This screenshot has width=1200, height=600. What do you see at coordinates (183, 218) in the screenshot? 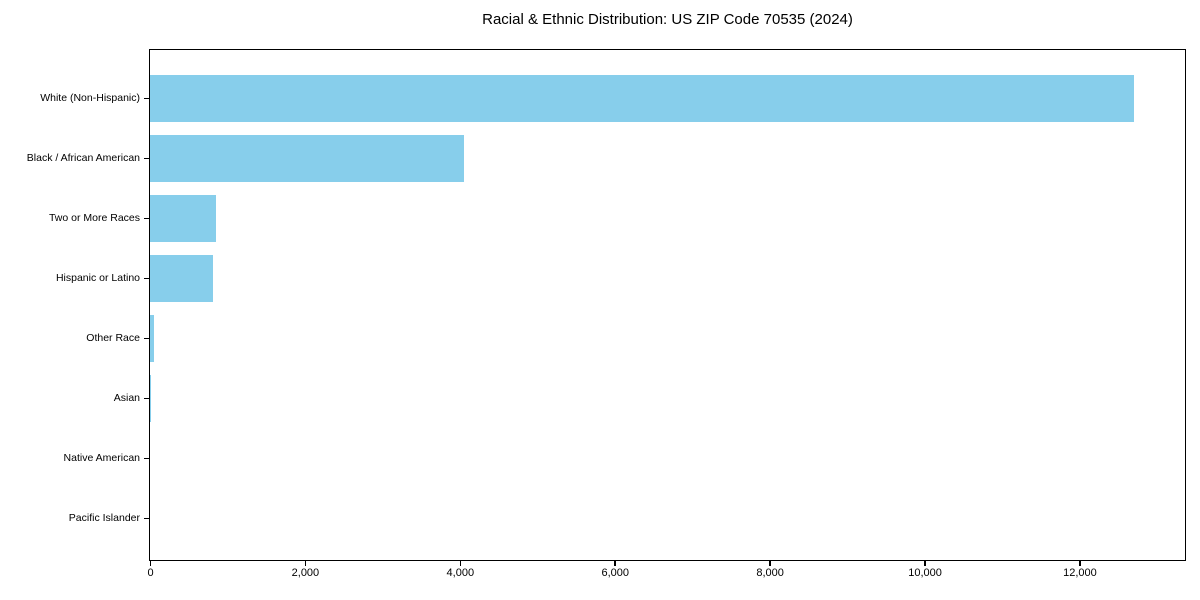
I see `bar-two-or-more-races` at bounding box center [183, 218].